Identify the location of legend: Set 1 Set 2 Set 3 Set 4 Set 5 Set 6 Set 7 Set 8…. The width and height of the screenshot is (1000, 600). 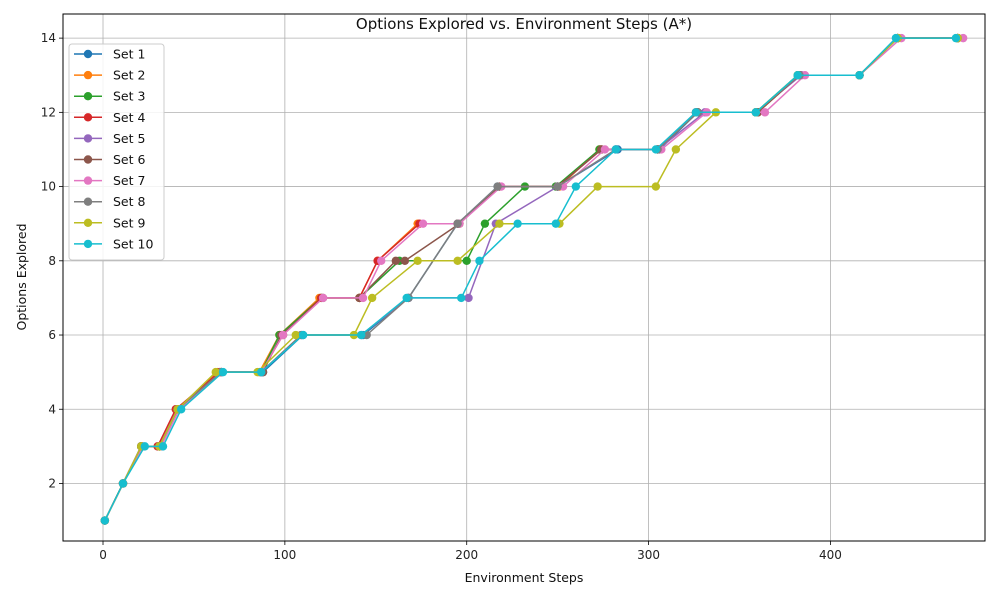
(116, 152).